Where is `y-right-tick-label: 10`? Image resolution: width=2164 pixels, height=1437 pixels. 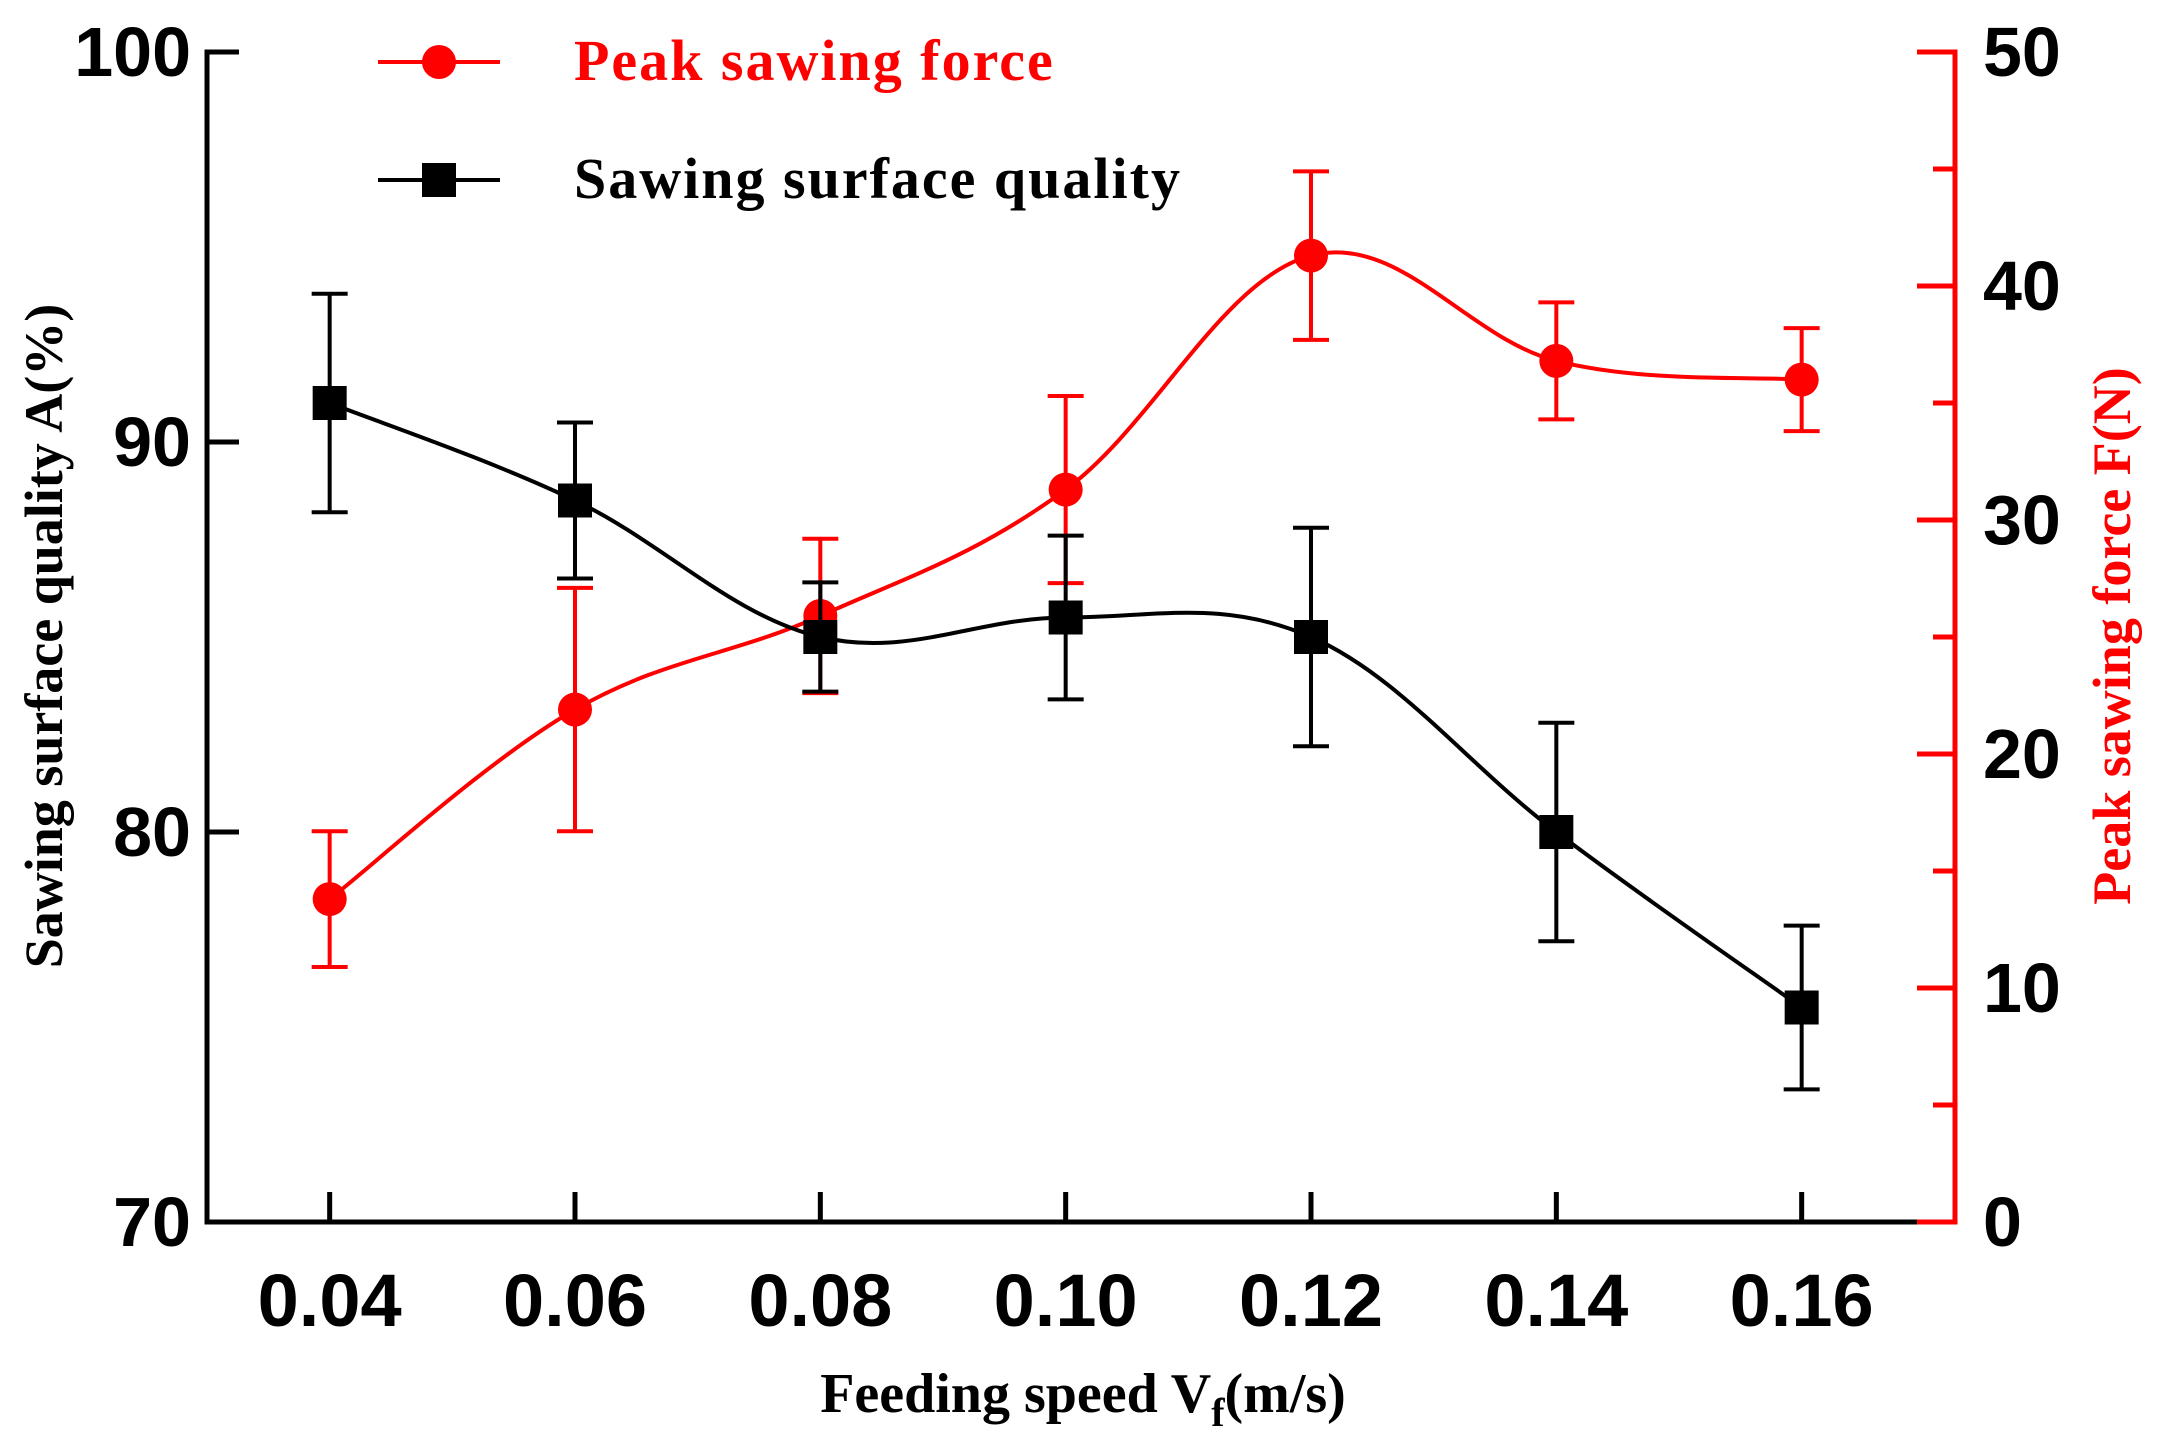
y-right-tick-label: 10 is located at coordinates (2022, 988).